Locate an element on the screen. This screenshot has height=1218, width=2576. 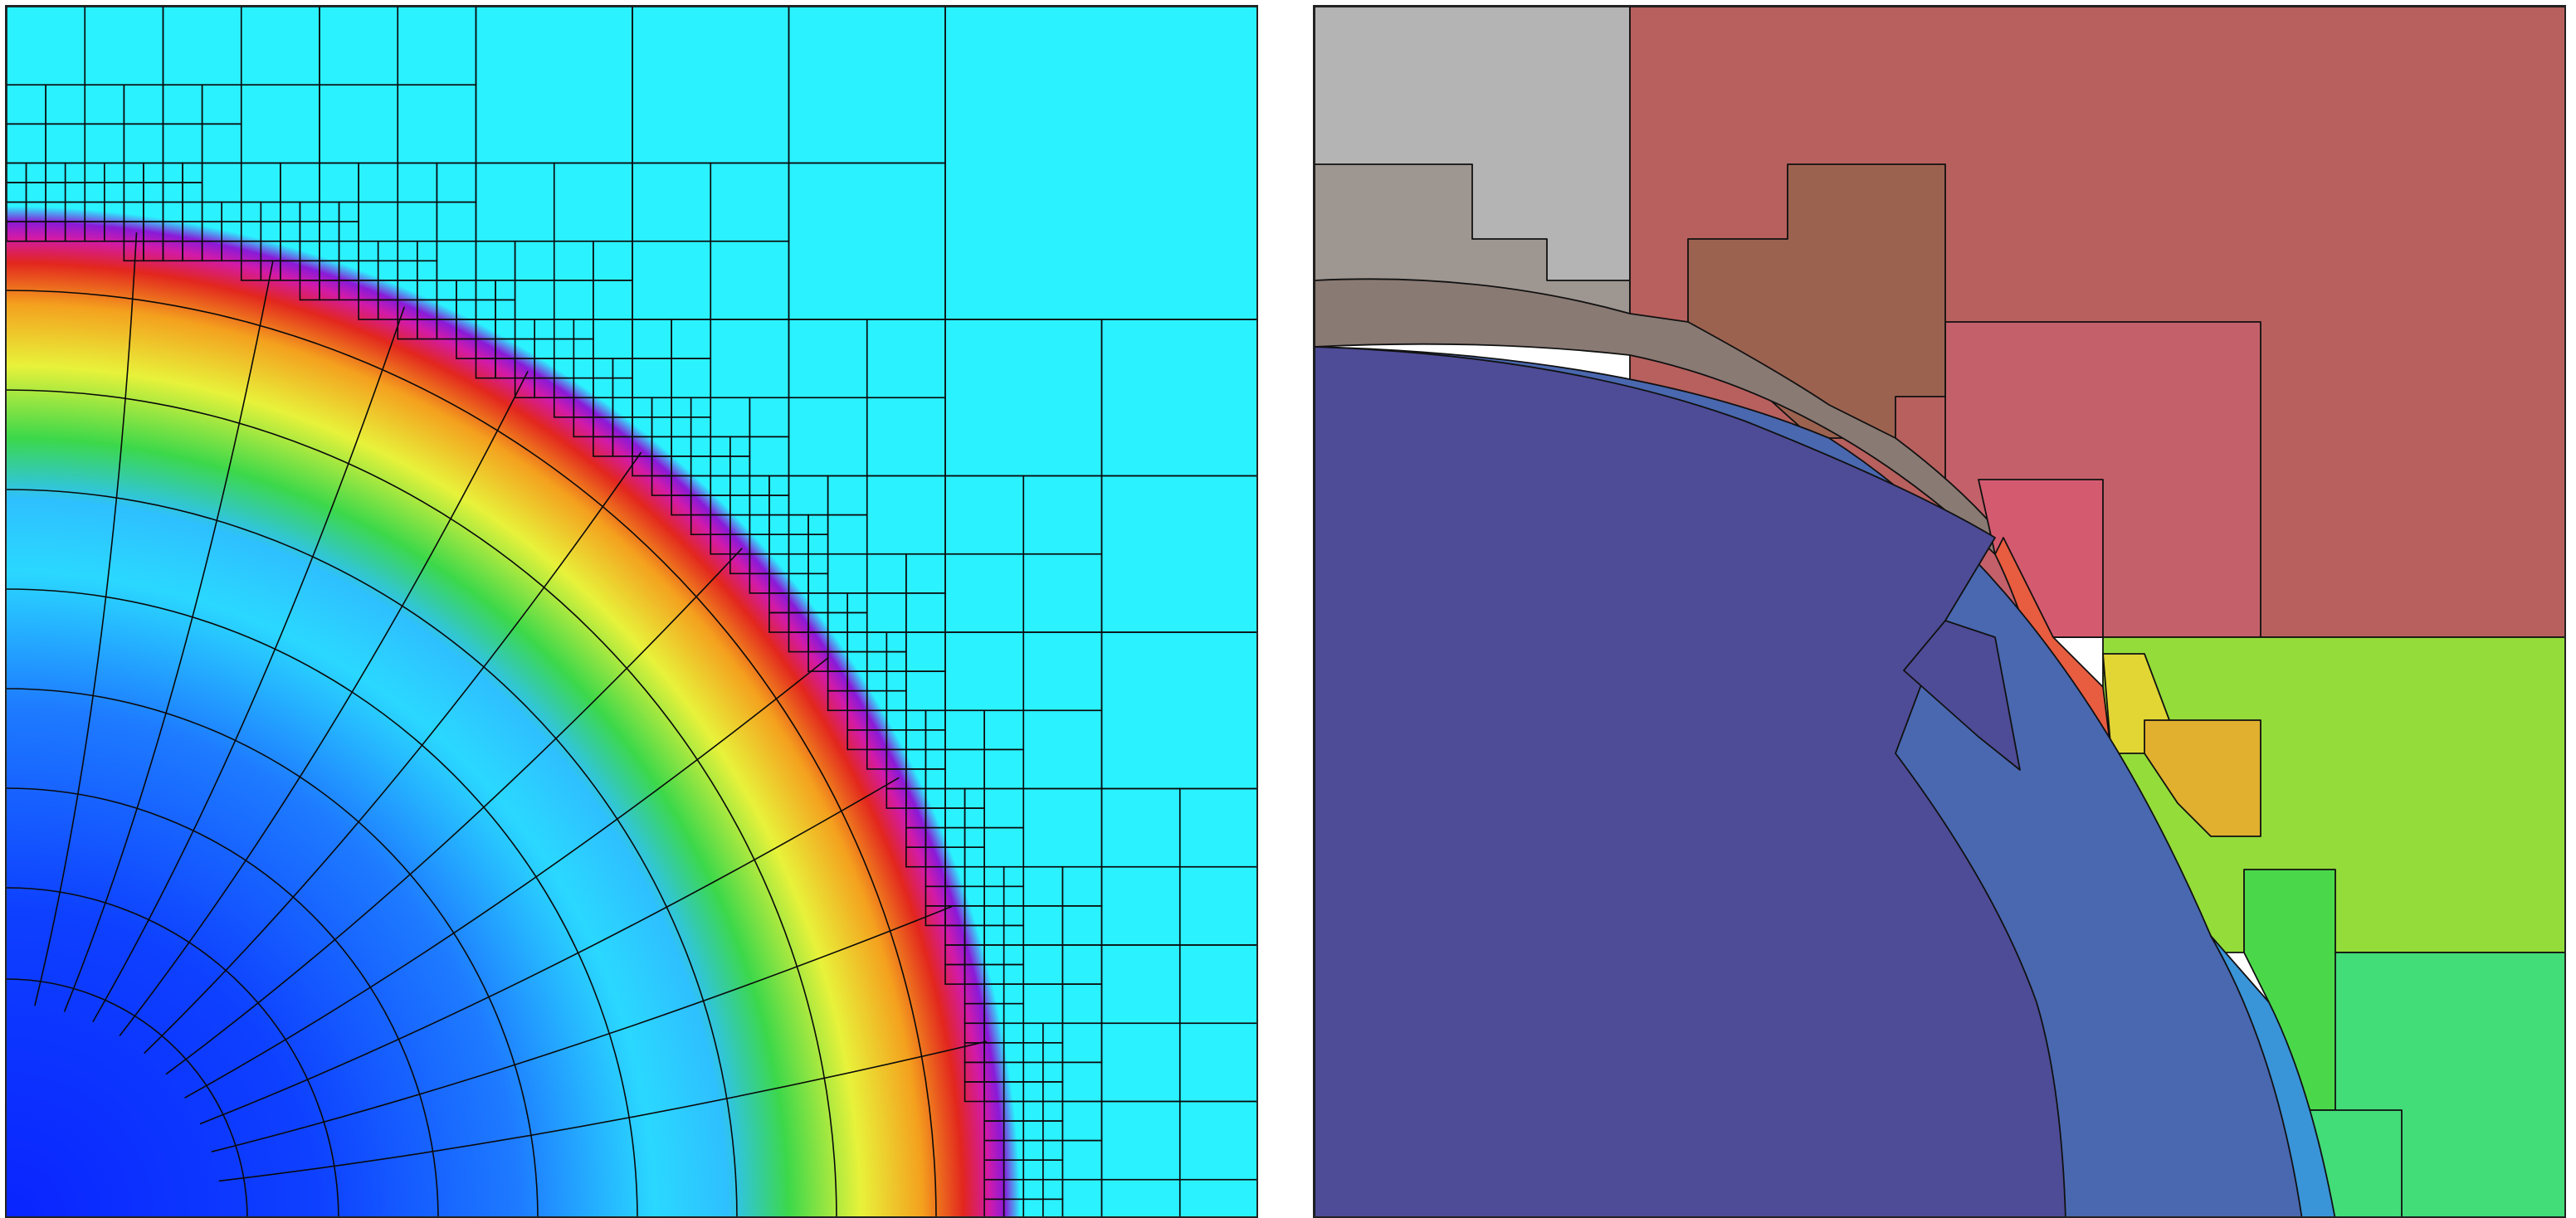
region-purple-notch is located at coordinates (1962, 695).